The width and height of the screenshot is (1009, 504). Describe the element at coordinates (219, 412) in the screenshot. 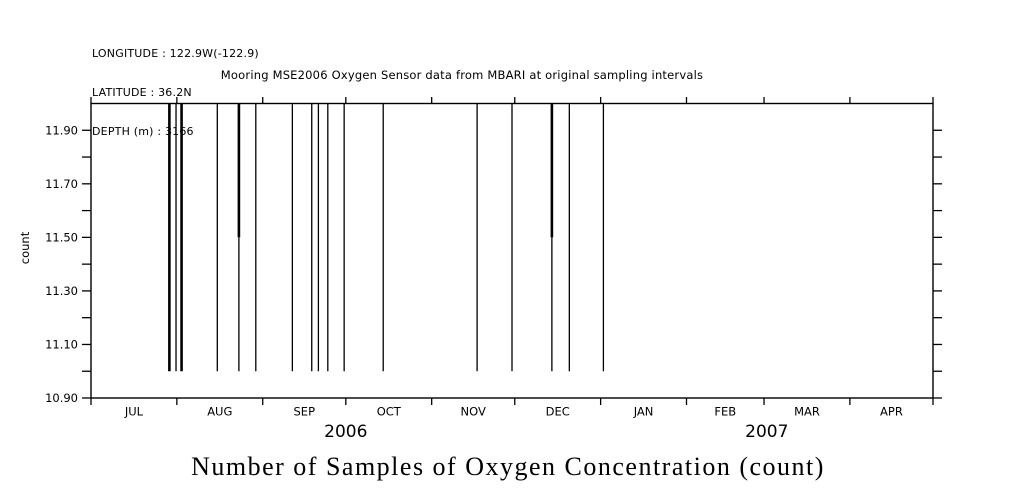

I see `x-tick-label-month: AUG` at that location.